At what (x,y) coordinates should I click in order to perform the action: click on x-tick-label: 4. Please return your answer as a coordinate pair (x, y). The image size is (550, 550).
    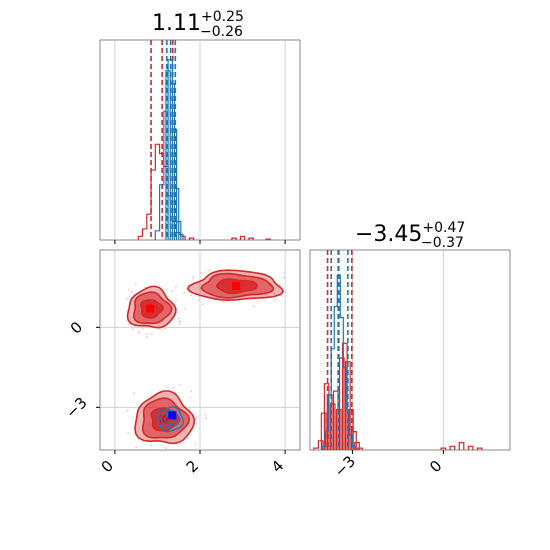
    Looking at the image, I should click on (277, 466).